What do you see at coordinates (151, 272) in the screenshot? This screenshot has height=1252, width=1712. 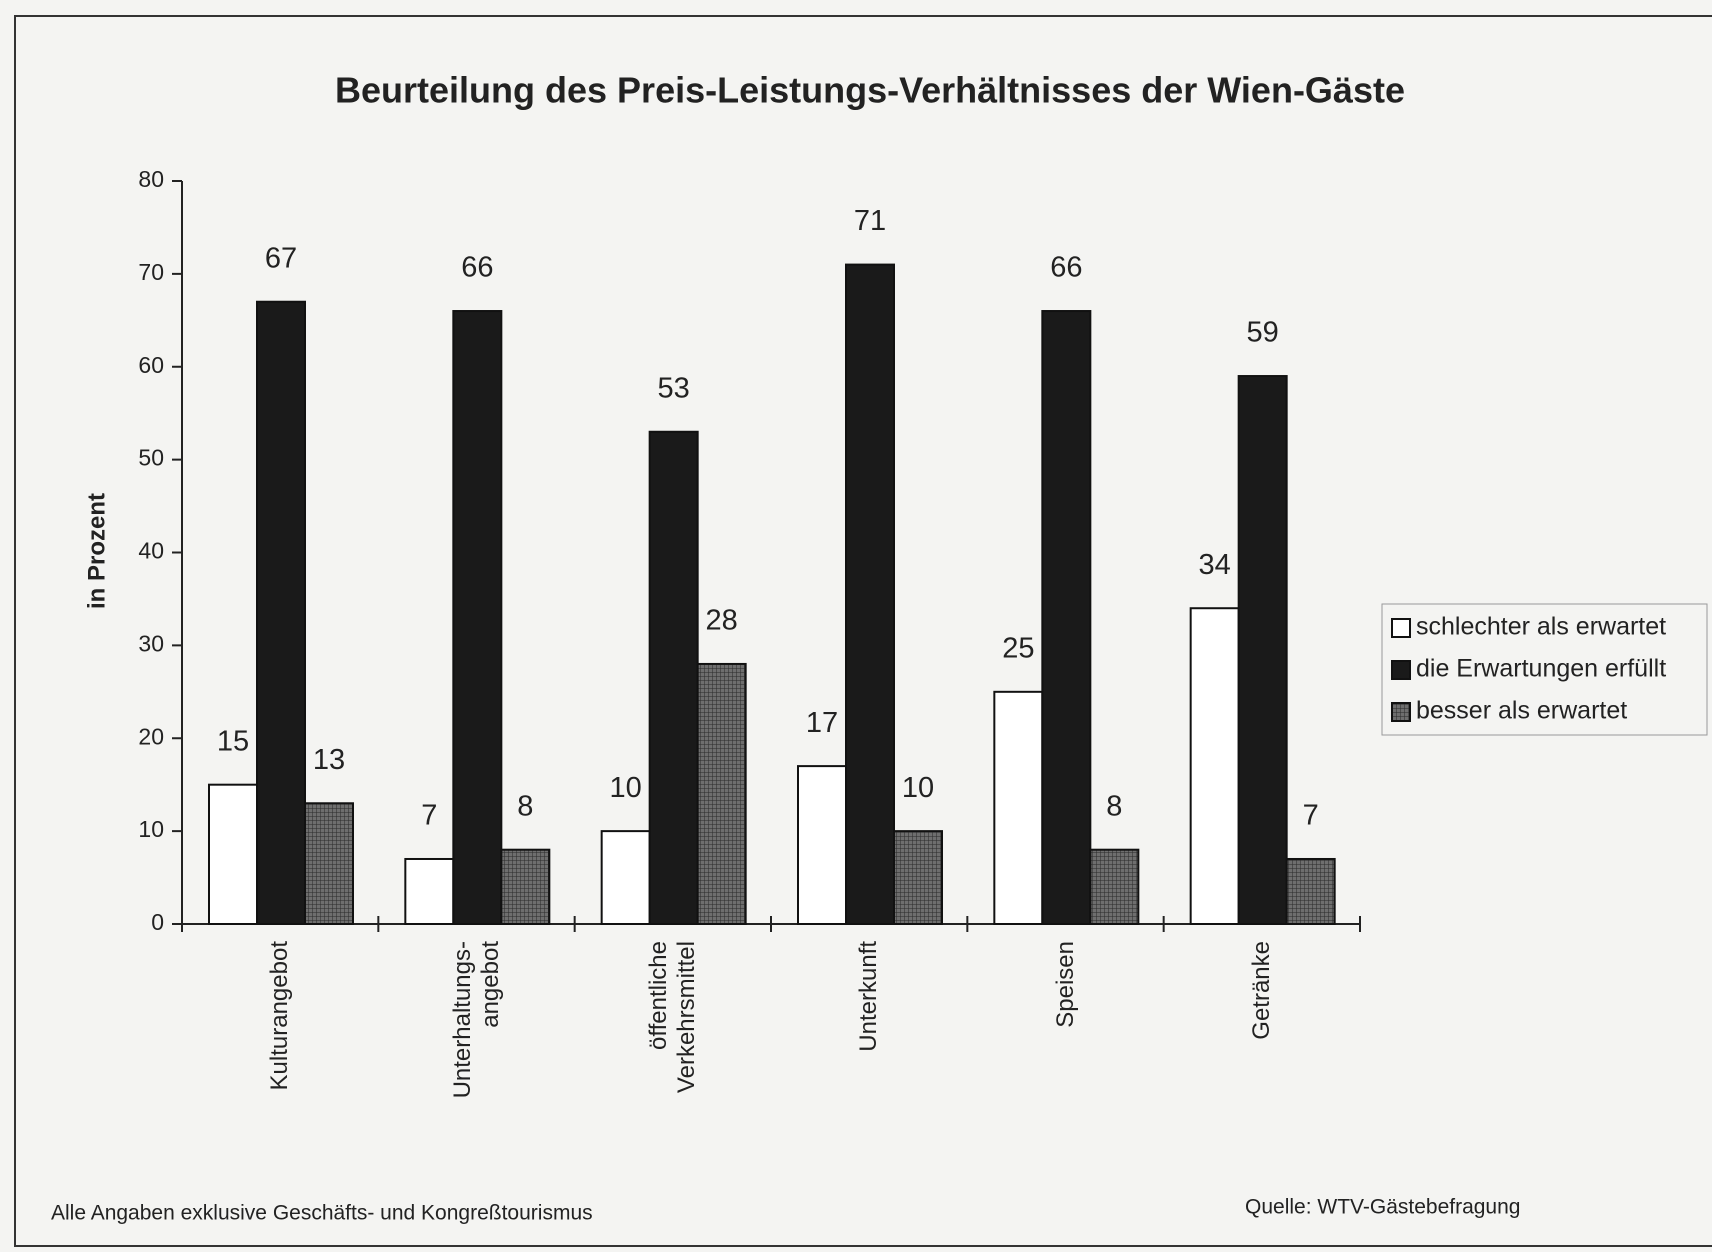 I see `y-tick-label: 70` at bounding box center [151, 272].